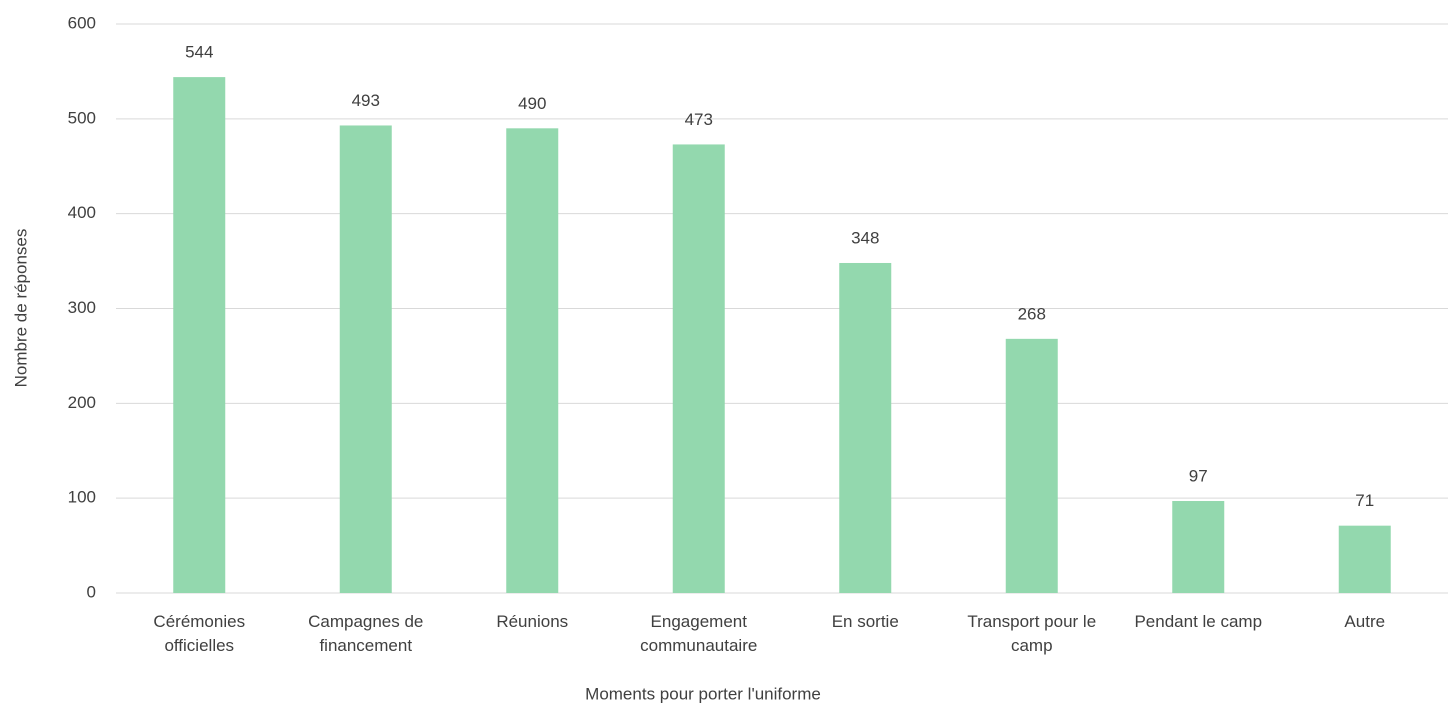 The height and width of the screenshot is (708, 1448). What do you see at coordinates (1198, 621) in the screenshot?
I see `x-tick-label: Pendant le camp` at bounding box center [1198, 621].